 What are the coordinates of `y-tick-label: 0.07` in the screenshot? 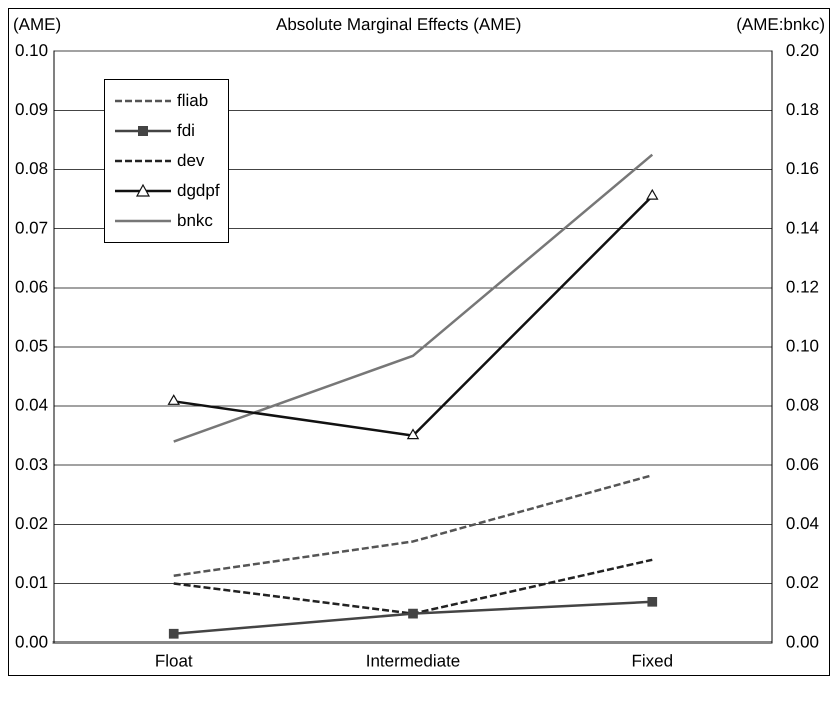 It's located at (31, 228).